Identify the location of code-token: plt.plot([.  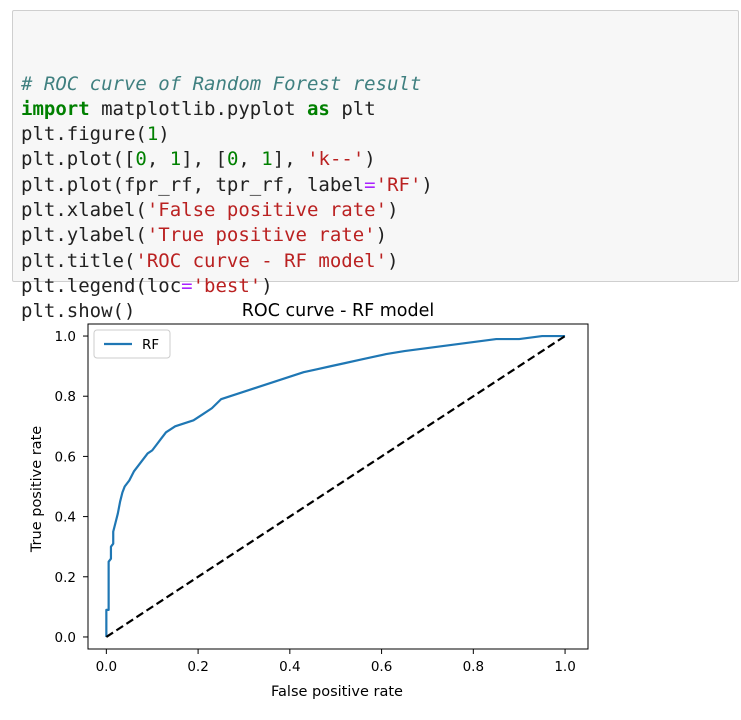
(78, 159).